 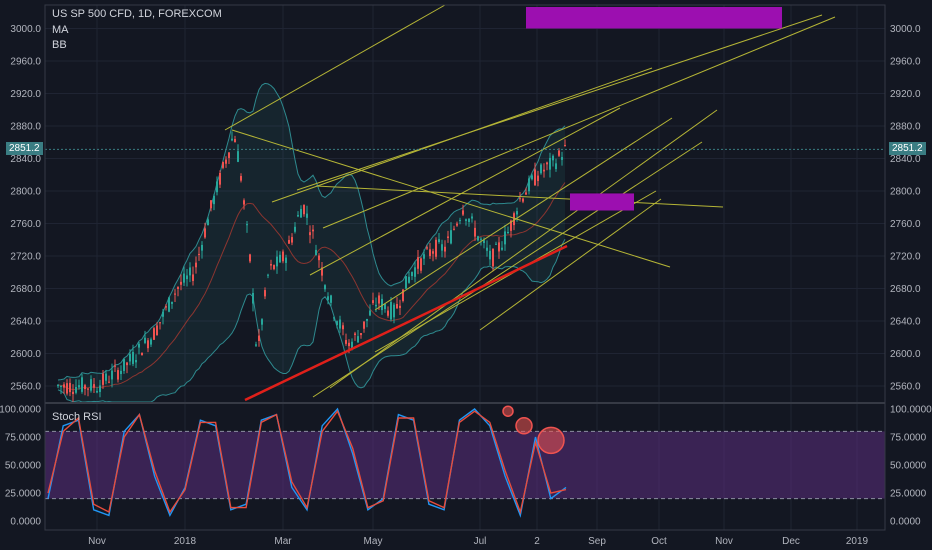 I want to click on y-tick-label: 2880.0, so click(x=905, y=127).